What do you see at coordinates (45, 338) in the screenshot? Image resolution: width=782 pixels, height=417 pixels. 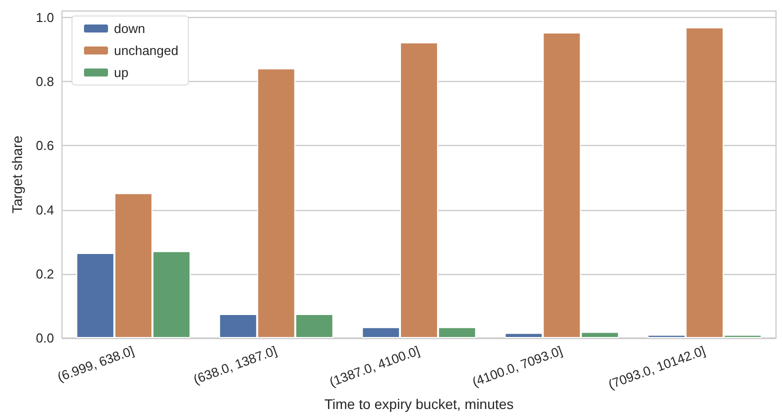 I see `y-tick-label: 0.0` at bounding box center [45, 338].